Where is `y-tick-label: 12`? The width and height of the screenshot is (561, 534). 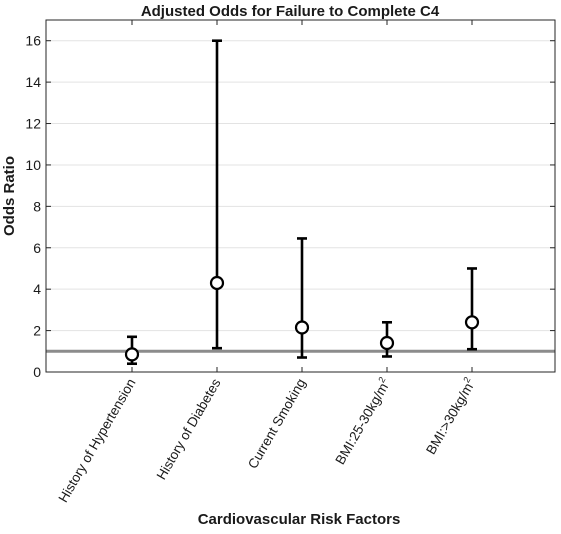 y-tick-label: 12 is located at coordinates (33, 124).